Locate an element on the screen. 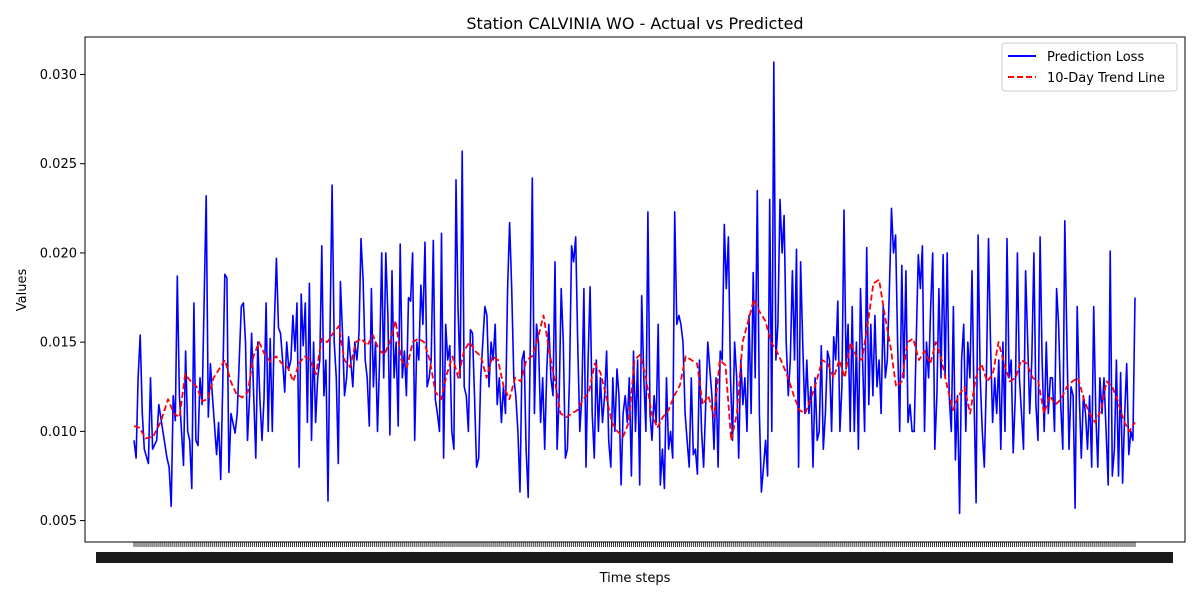 Image resolution: width=1200 pixels, height=600 pixels. x-axis is located at coordinates (634, 552).